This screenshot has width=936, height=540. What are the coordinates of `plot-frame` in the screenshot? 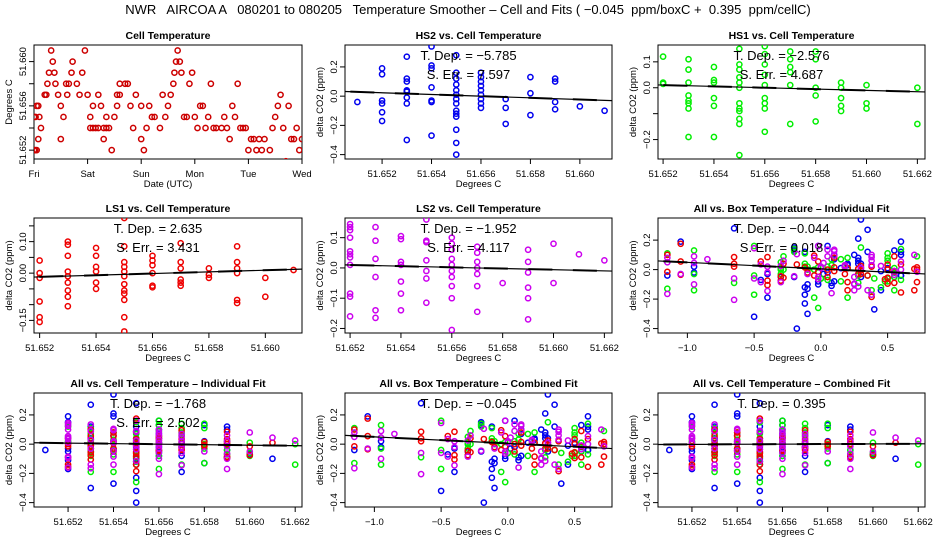 It's located at (478, 275).